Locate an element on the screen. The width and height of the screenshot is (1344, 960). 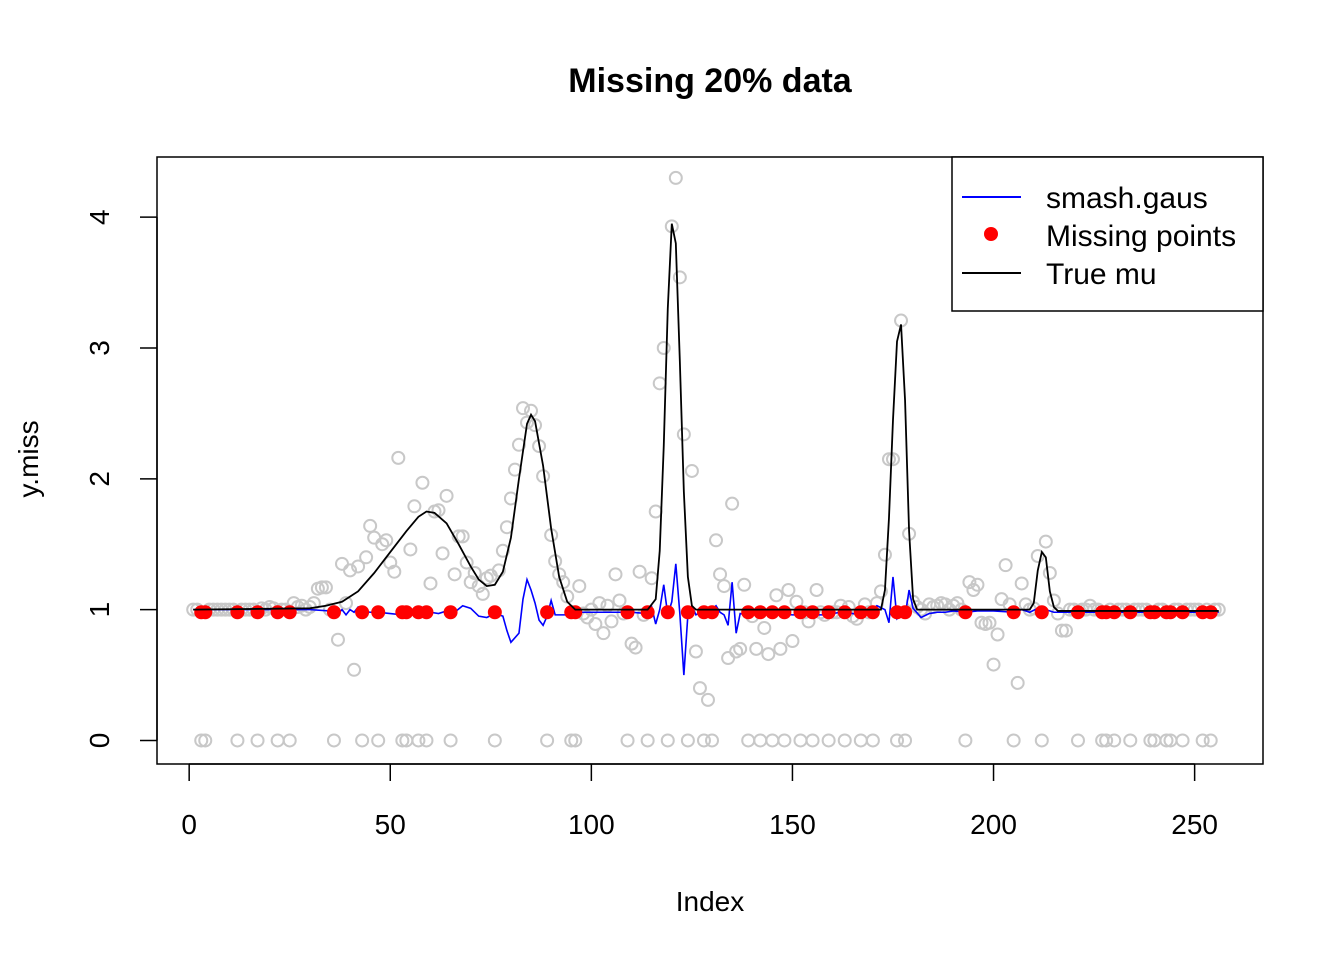
smash-gaus-line is located at coordinates (706, 619).